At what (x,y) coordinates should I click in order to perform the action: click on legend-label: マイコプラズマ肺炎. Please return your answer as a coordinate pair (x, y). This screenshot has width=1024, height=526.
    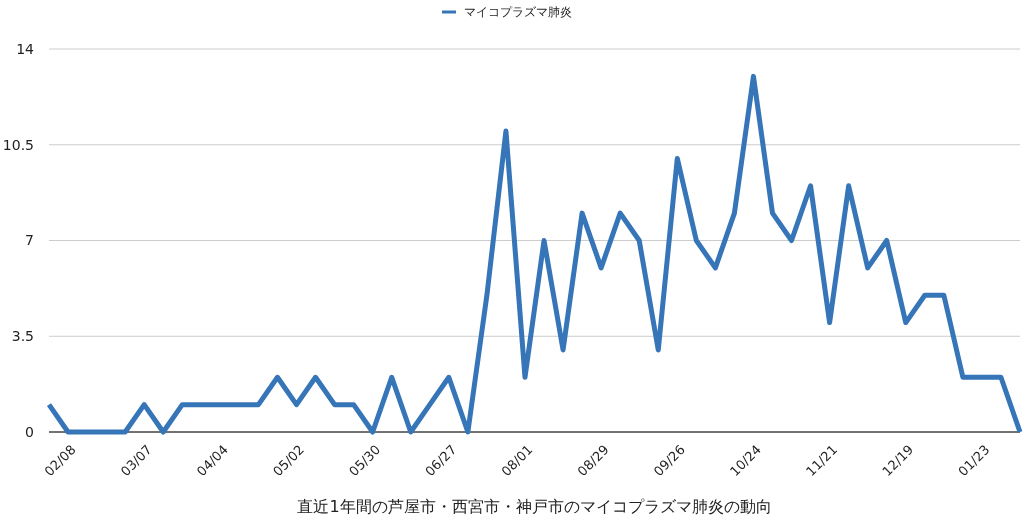
    Looking at the image, I should click on (518, 12).